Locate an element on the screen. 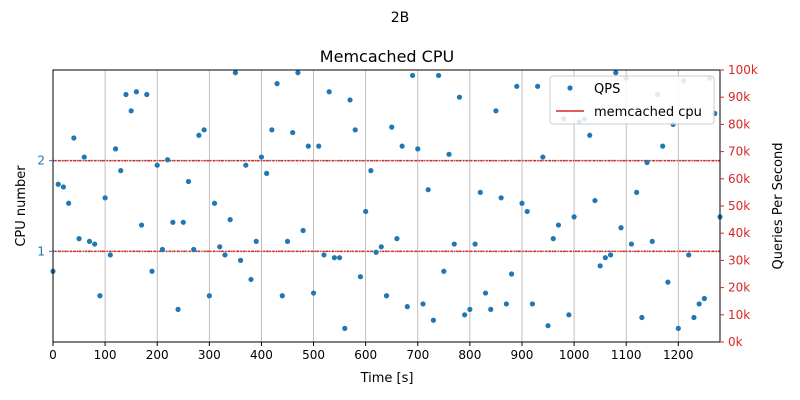 The height and width of the screenshot is (400, 800). legend: QPS memcached cpu is located at coordinates (632, 100).